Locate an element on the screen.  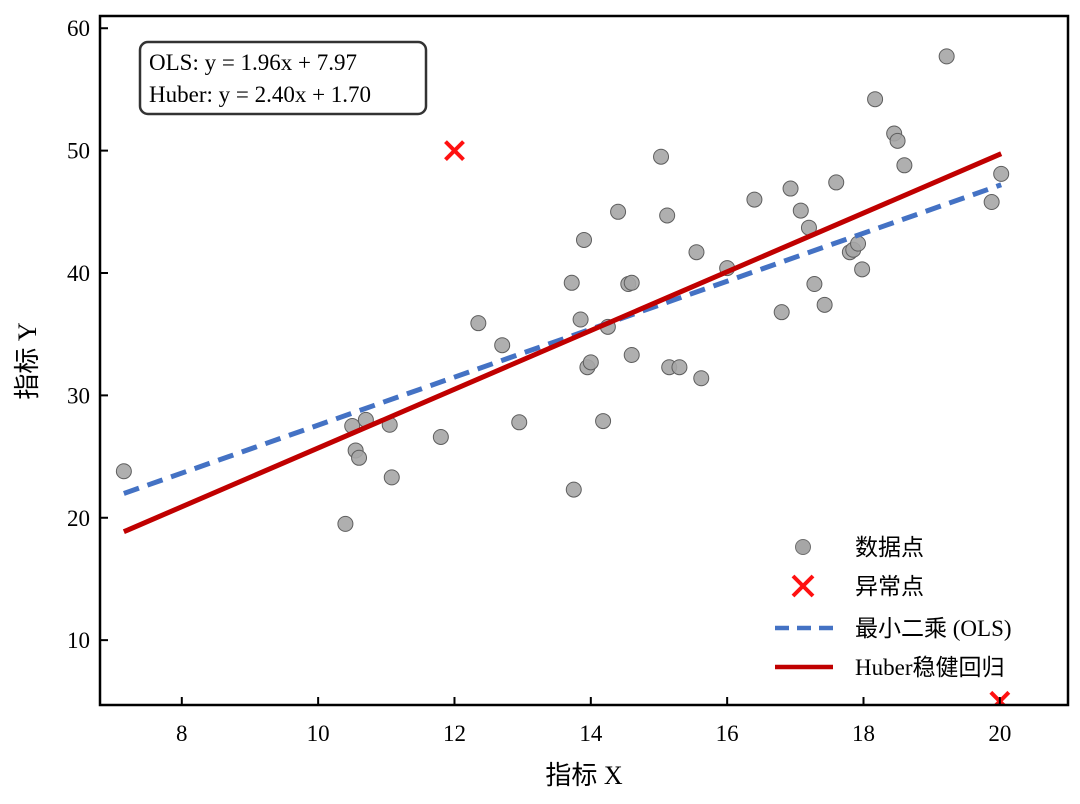
y-tick-label-50: 50 is located at coordinates (78, 151).